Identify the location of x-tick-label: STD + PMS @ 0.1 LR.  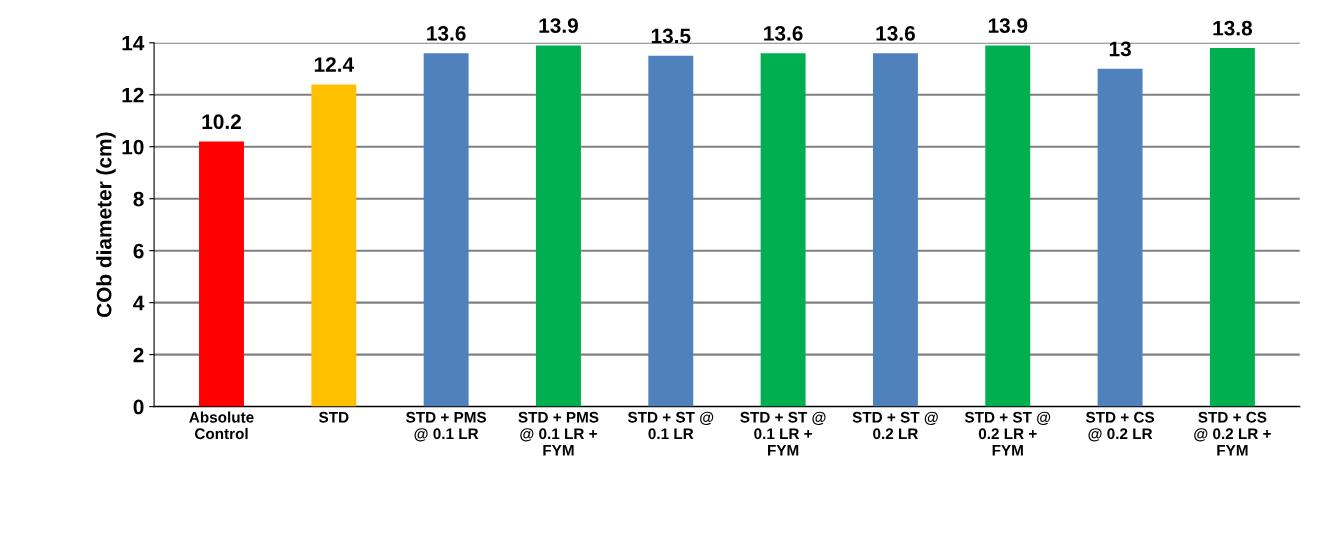
(446, 426).